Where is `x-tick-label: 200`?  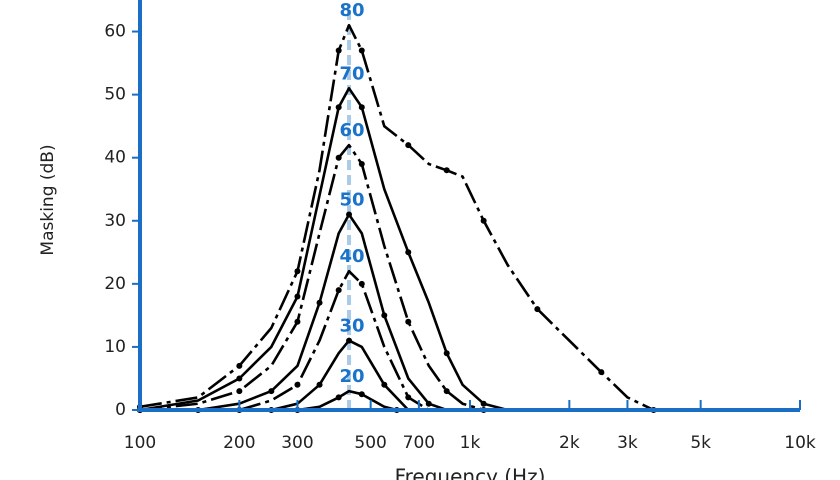 x-tick-label: 200 is located at coordinates (239, 443).